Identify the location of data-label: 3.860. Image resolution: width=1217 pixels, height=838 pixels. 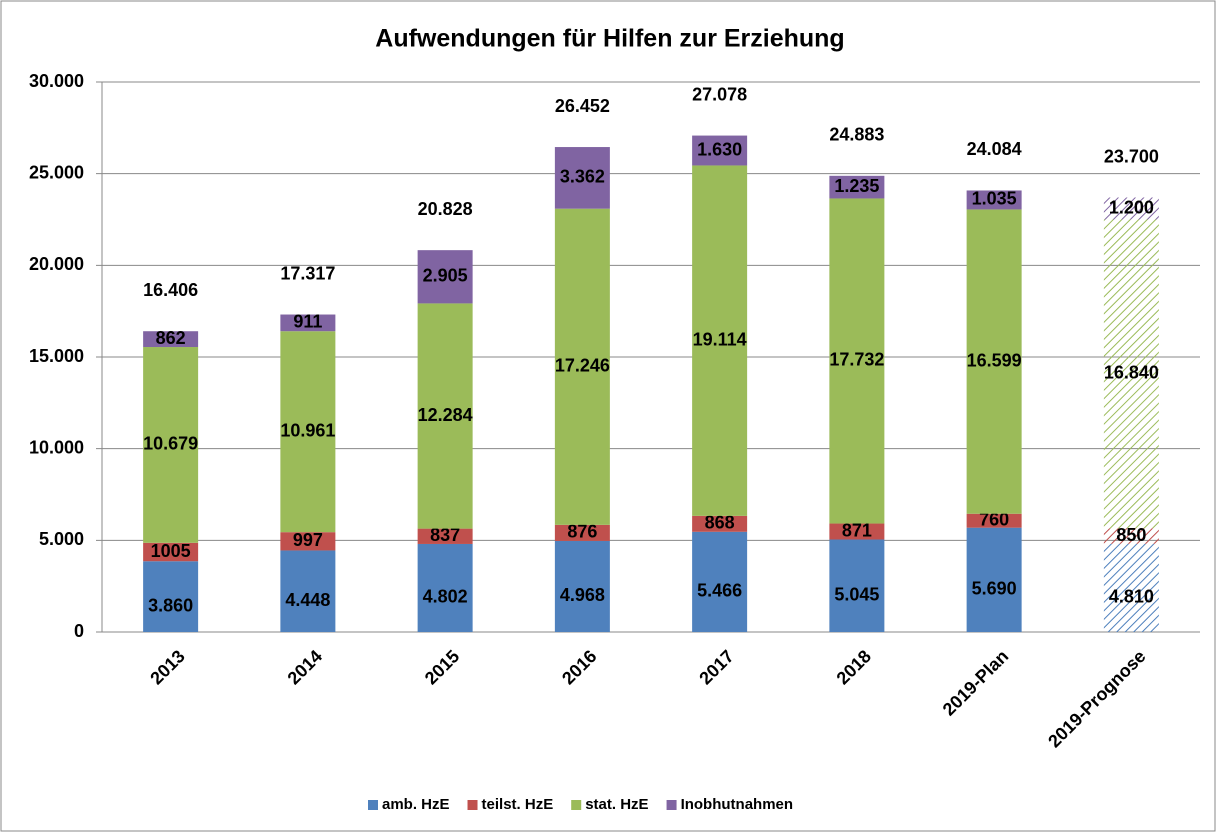
(170, 605).